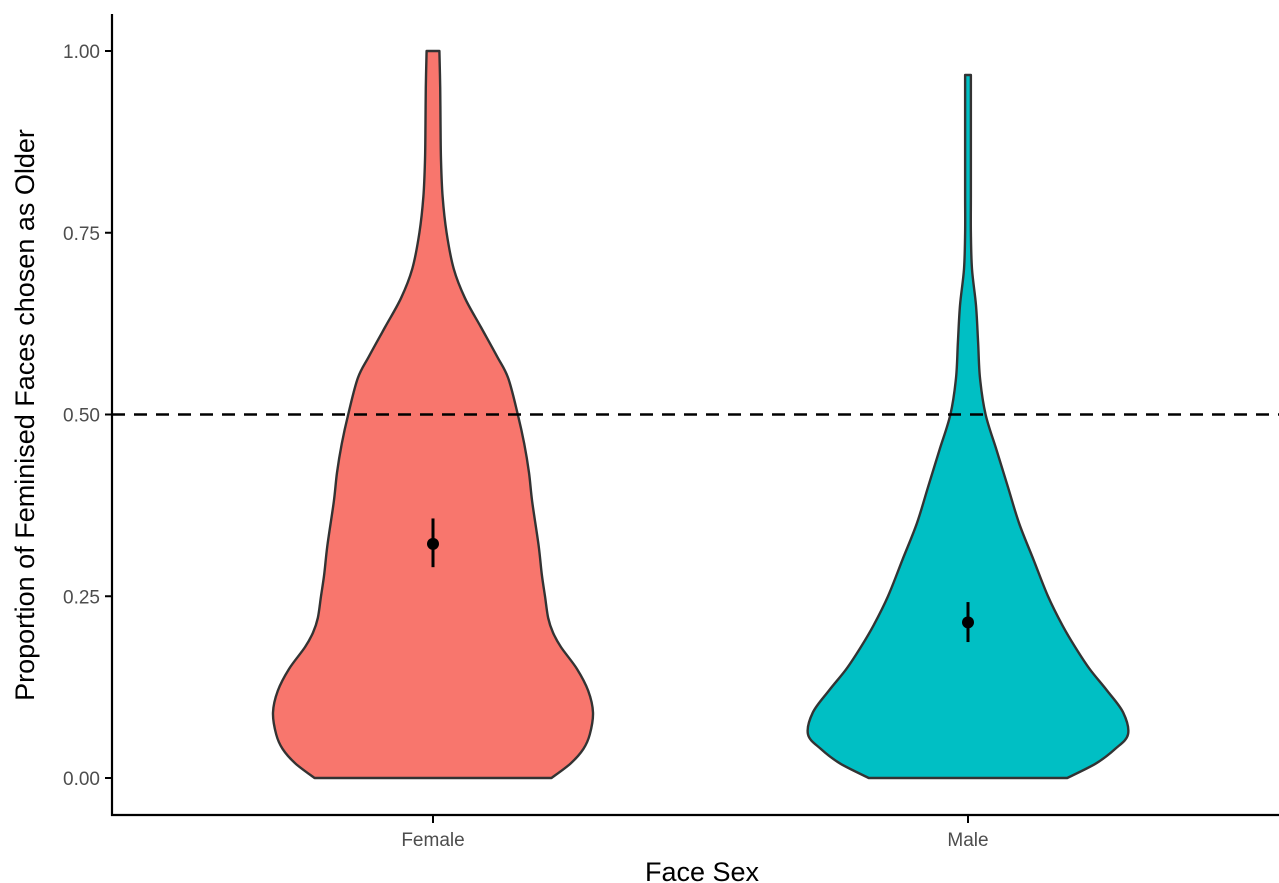 The height and width of the screenshot is (883, 1279). What do you see at coordinates (81, 779) in the screenshot?
I see `y-tick-label: 0.00` at bounding box center [81, 779].